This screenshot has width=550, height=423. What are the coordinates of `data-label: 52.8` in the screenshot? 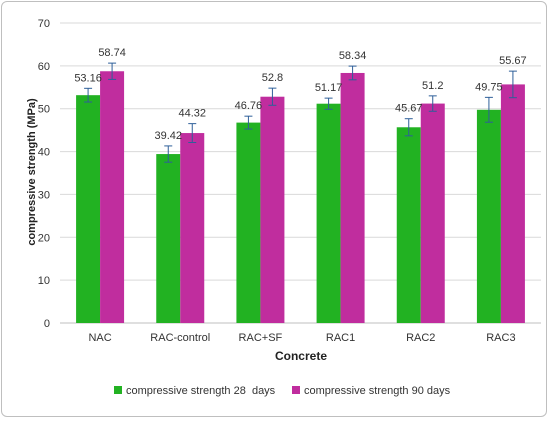 It's located at (272, 78).